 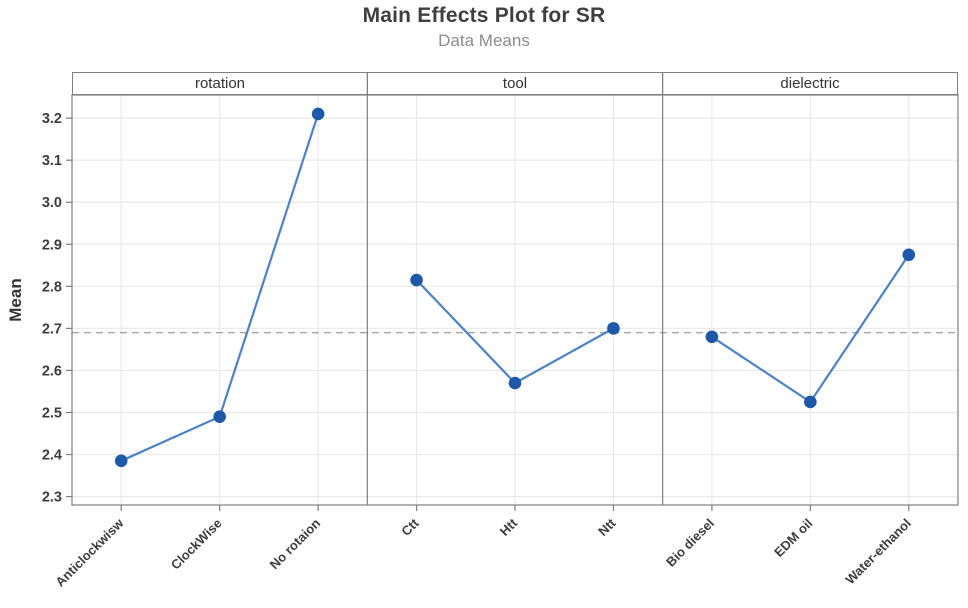 What do you see at coordinates (220, 83) in the screenshot?
I see `panel-header-rotation: rotation` at bounding box center [220, 83].